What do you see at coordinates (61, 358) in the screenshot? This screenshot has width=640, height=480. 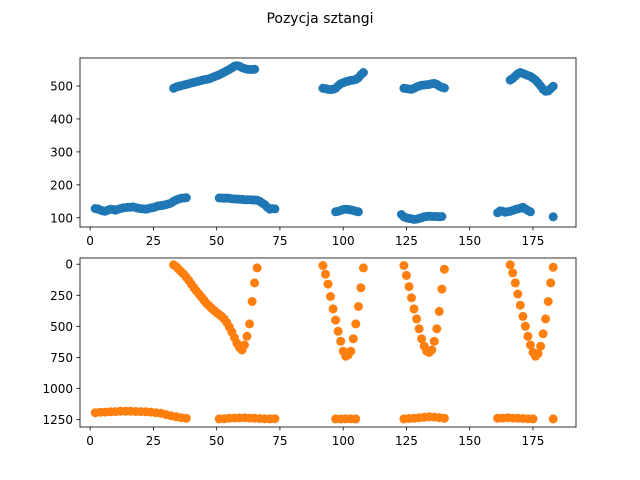 I see `y-tick-label: 750` at bounding box center [61, 358].